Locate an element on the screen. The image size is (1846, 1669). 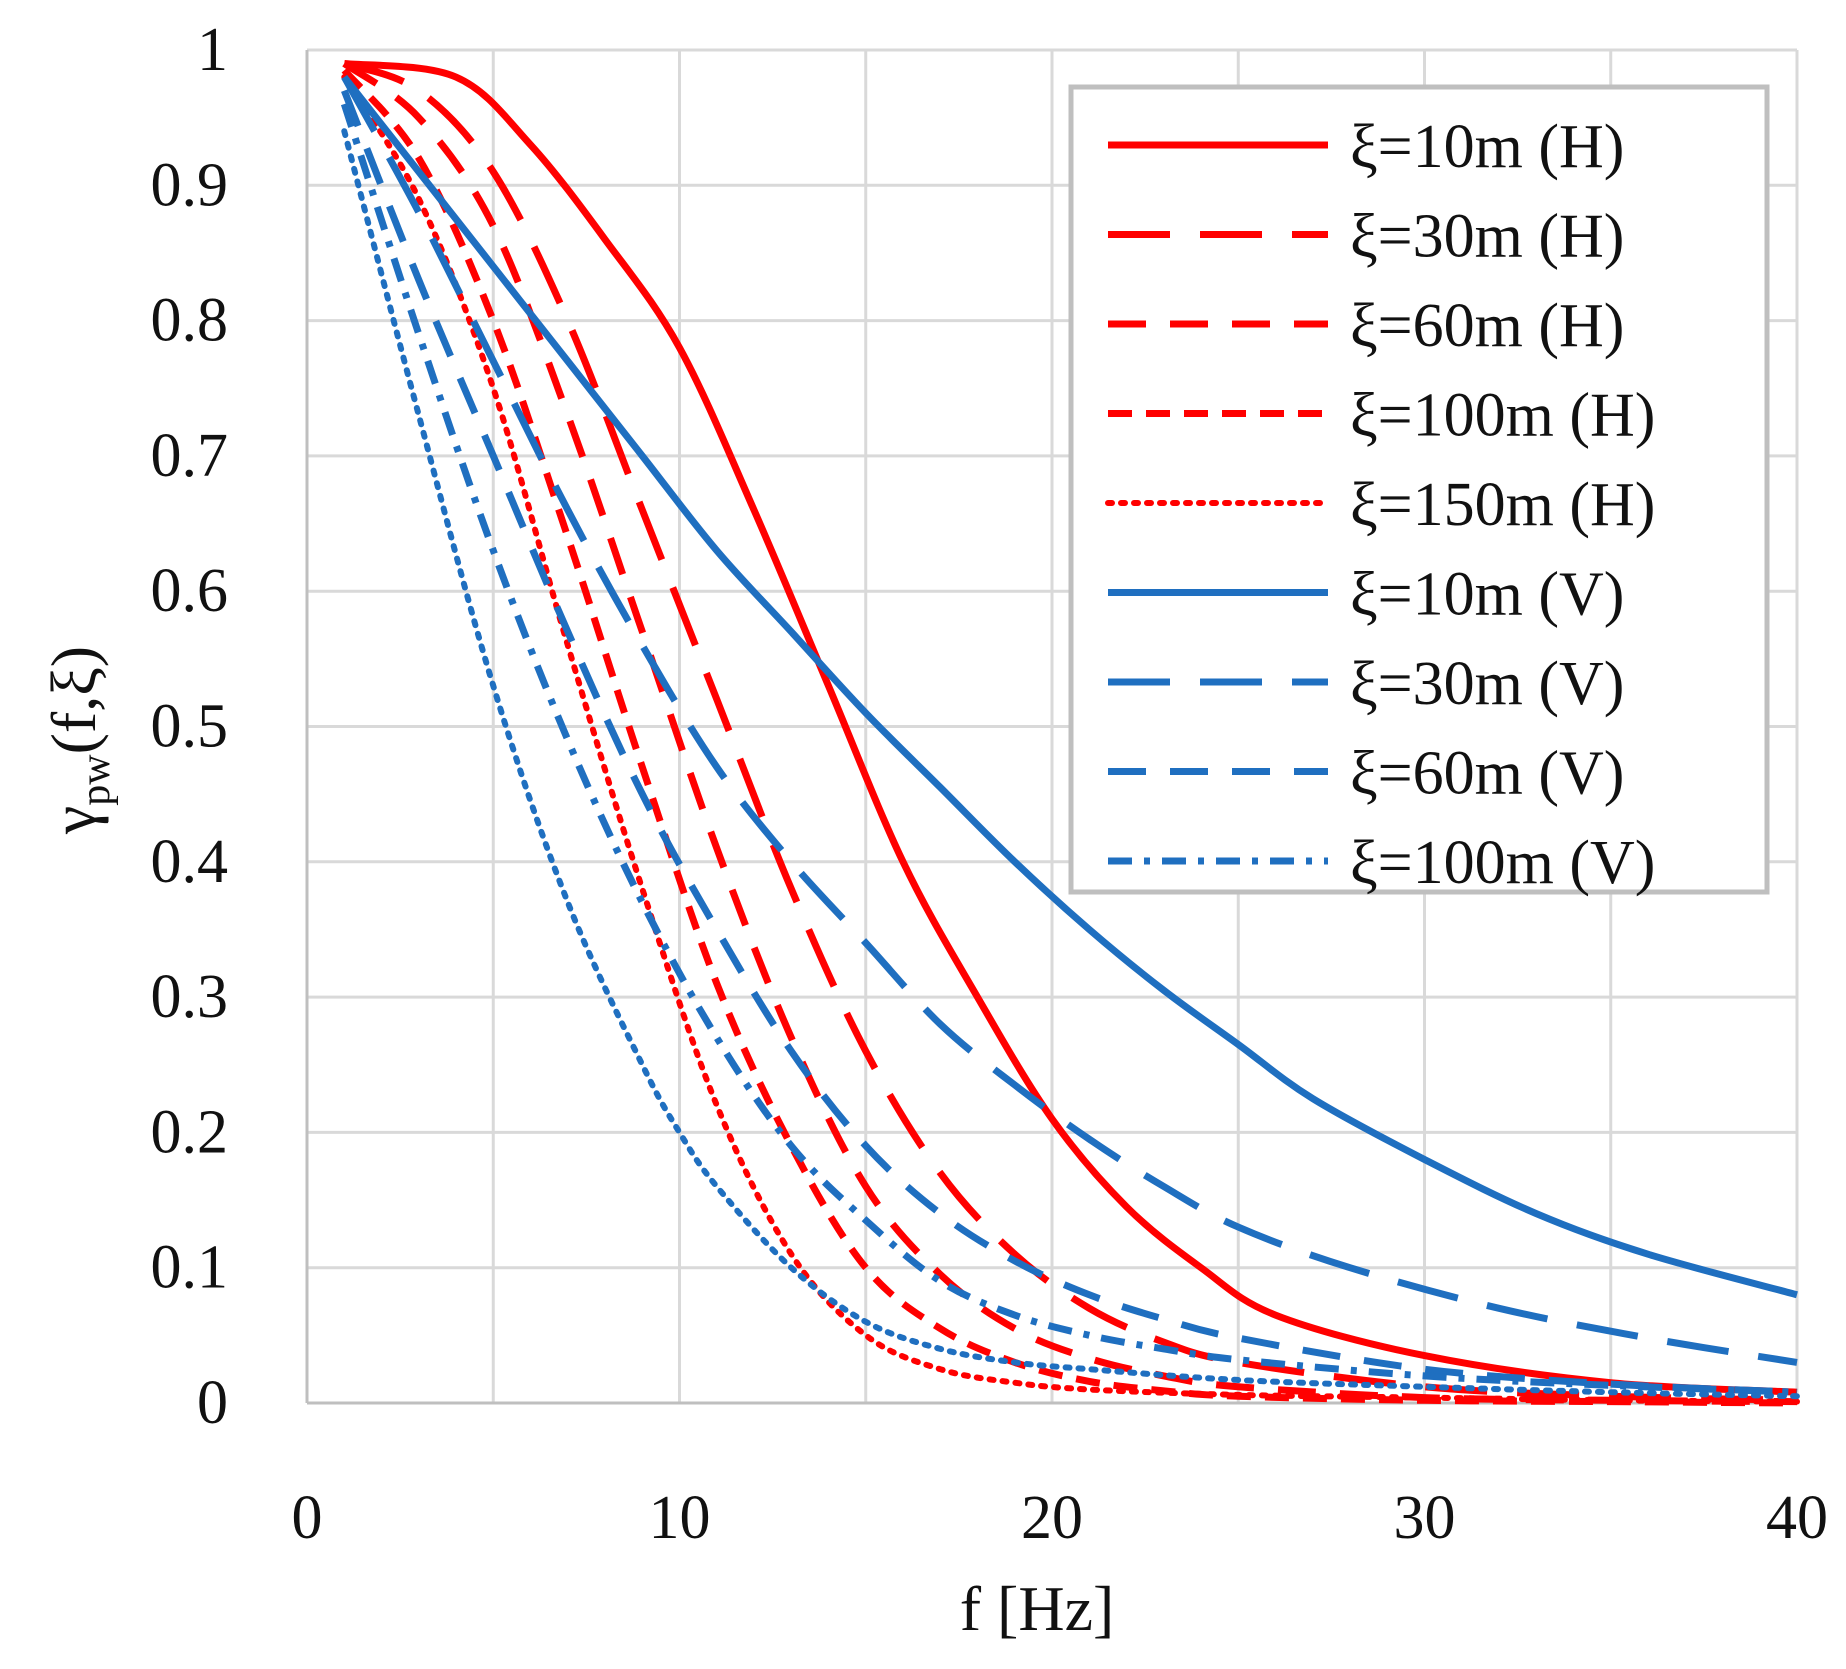
legend-label: ξ=30m (V) is located at coordinates (1487, 684).